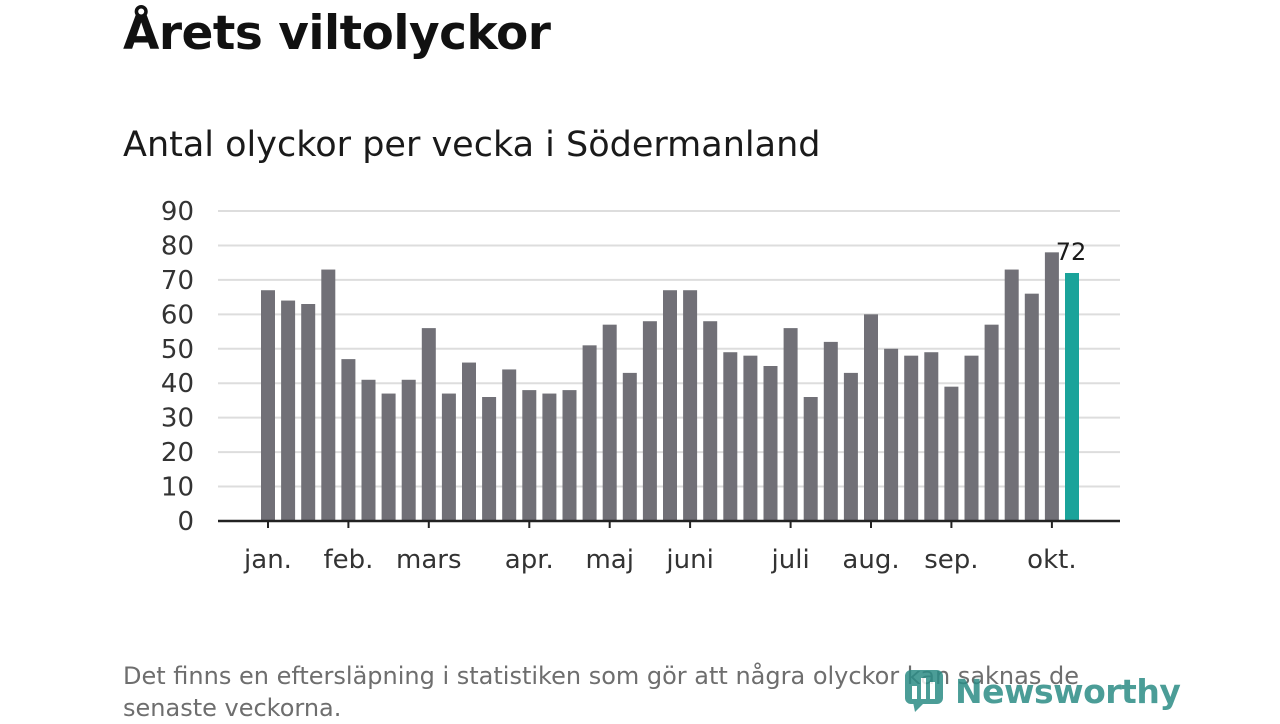 Image resolution: width=1280 pixels, height=724 pixels. What do you see at coordinates (177, 212) in the screenshot?
I see `y-tick-label: 90` at bounding box center [177, 212].